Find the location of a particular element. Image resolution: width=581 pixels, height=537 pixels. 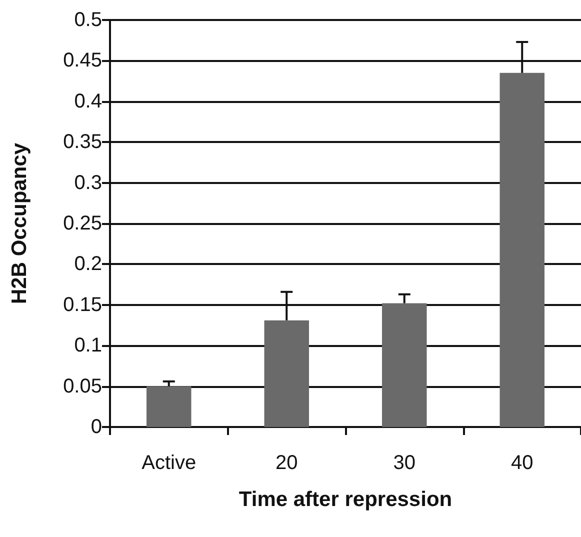

x-axis-title: Time after repression is located at coordinates (345, 499).